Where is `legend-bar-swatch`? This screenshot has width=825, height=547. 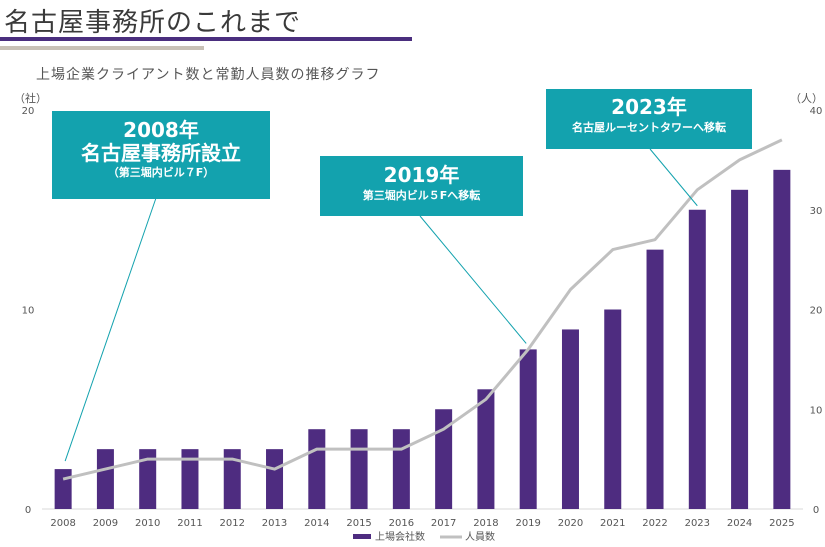 legend-bar-swatch is located at coordinates (362, 536).